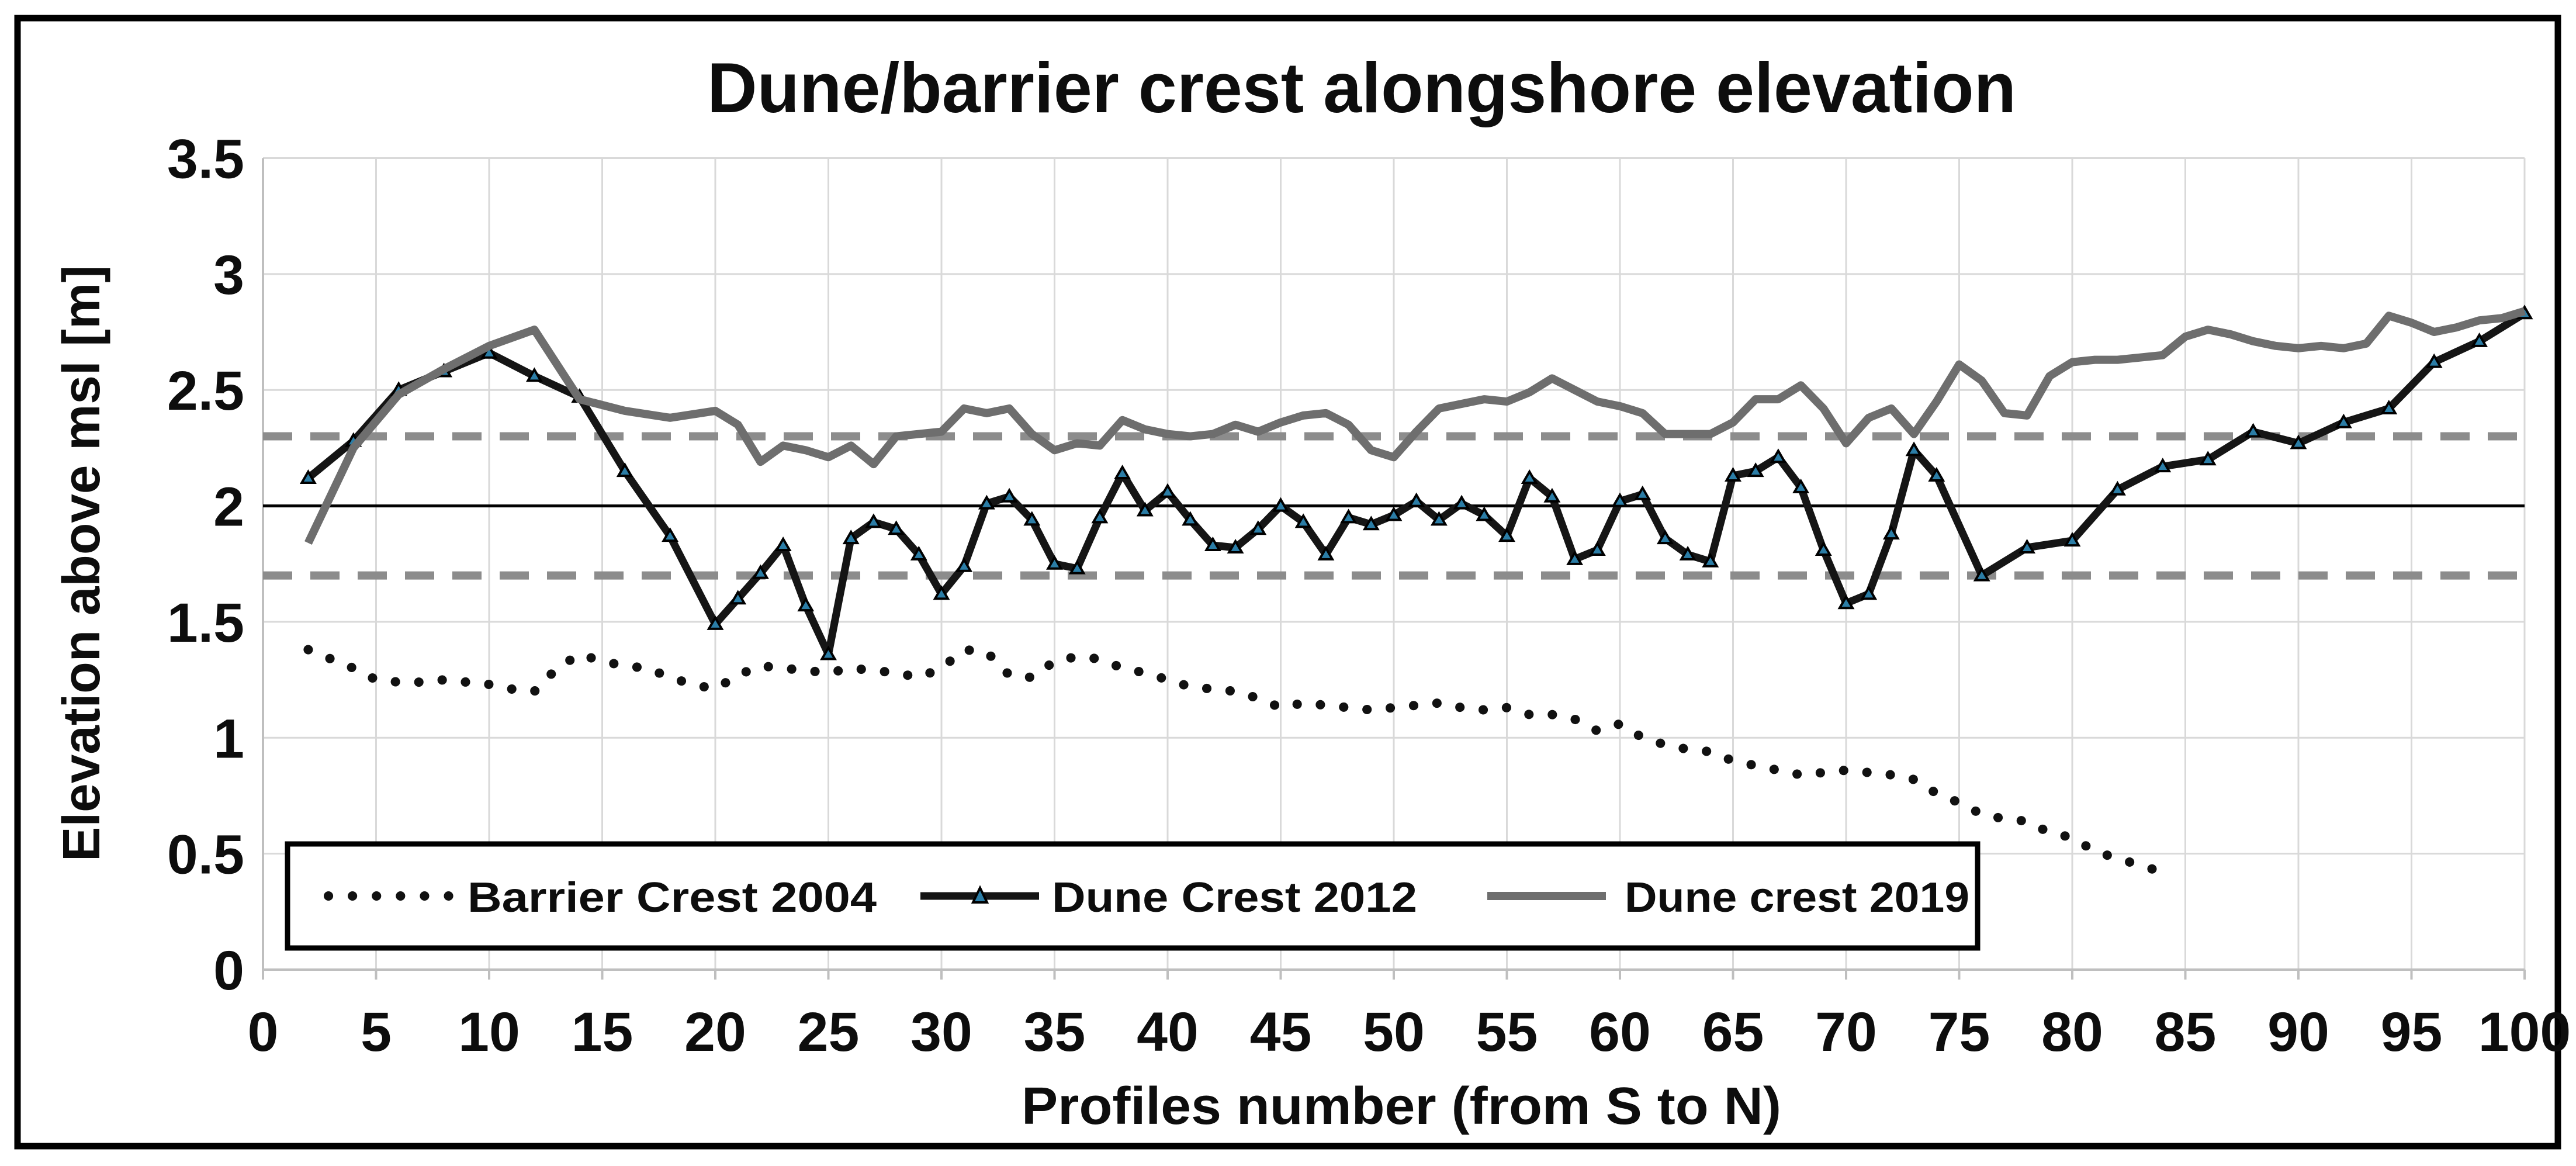  I want to click on legend-sample-triangle-marker, so click(980, 894).